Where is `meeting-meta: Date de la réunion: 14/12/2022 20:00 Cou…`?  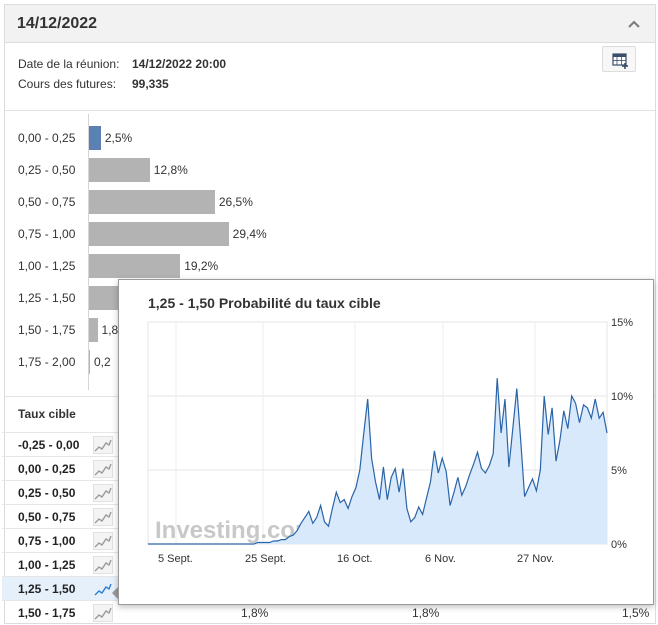
meeting-meta: Date de la réunion: 14/12/2022 20:00 Cou… is located at coordinates (122, 74).